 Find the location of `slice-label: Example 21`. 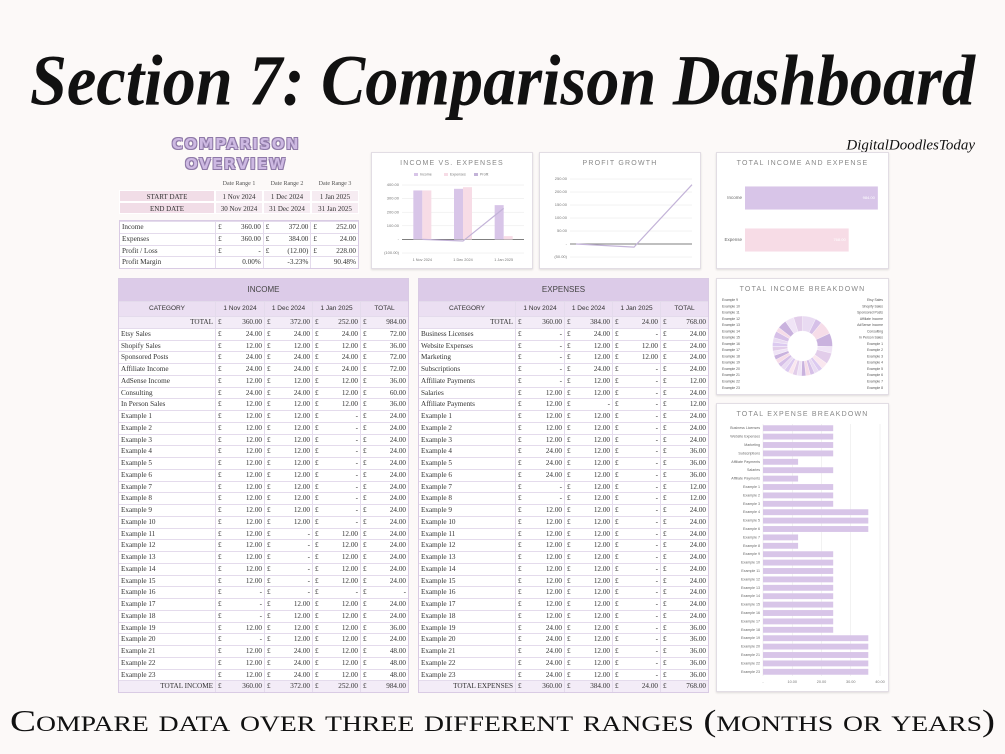

slice-label: Example 21 is located at coordinates (731, 375).